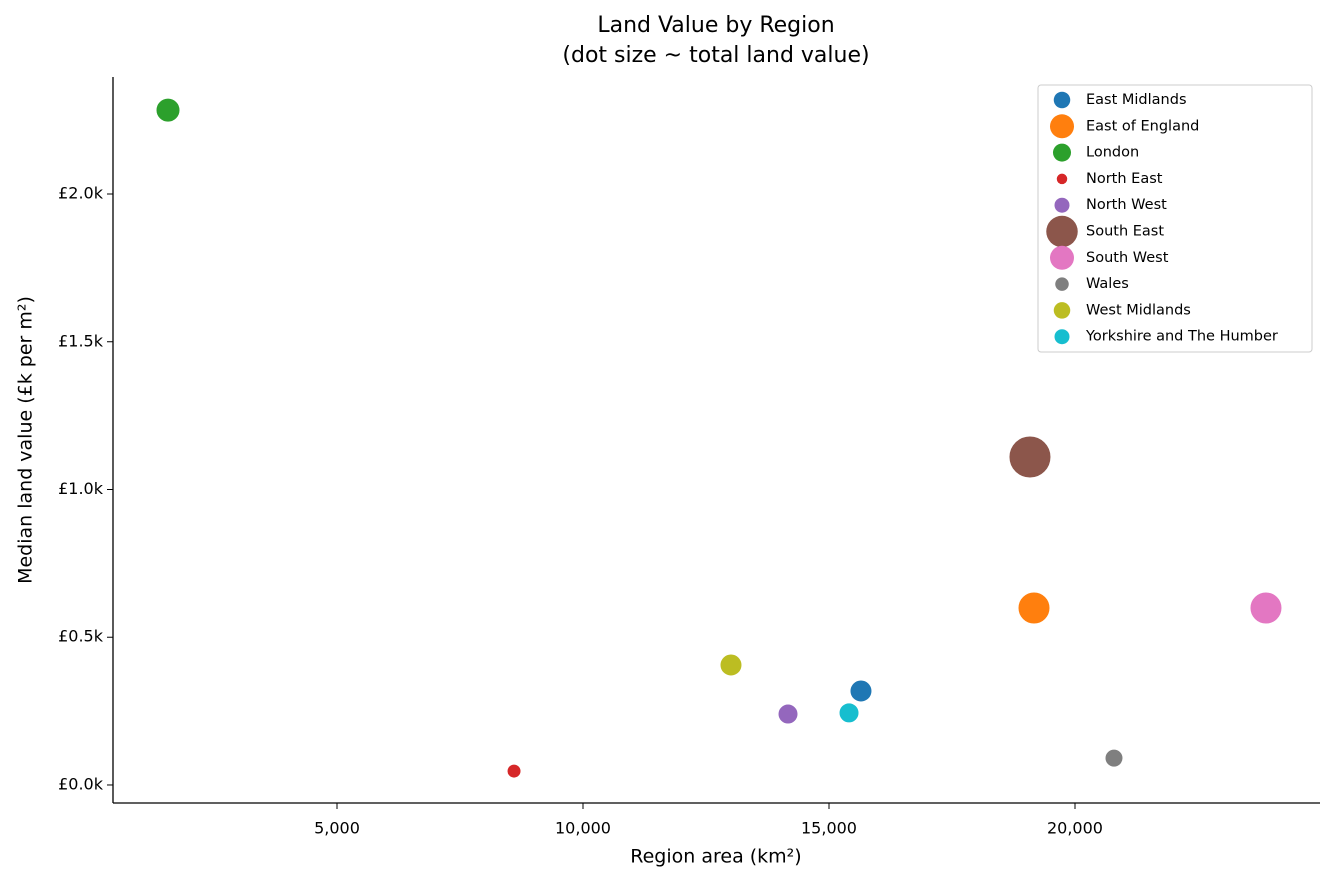 This screenshot has width=1334, height=884. What do you see at coordinates (1124, 179) in the screenshot?
I see `legend-label: North East` at bounding box center [1124, 179].